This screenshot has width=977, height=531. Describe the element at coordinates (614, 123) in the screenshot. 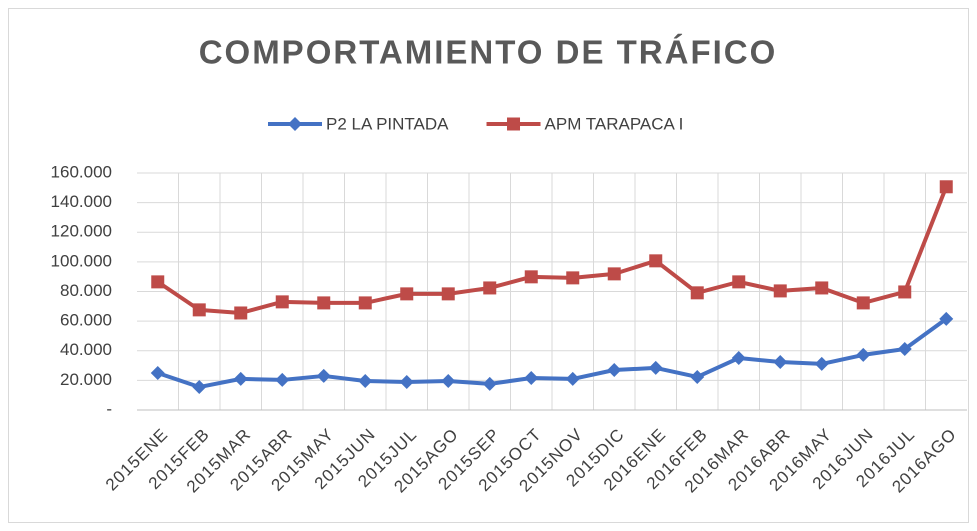

I see `legend-label: APM TARAPACA I` at that location.